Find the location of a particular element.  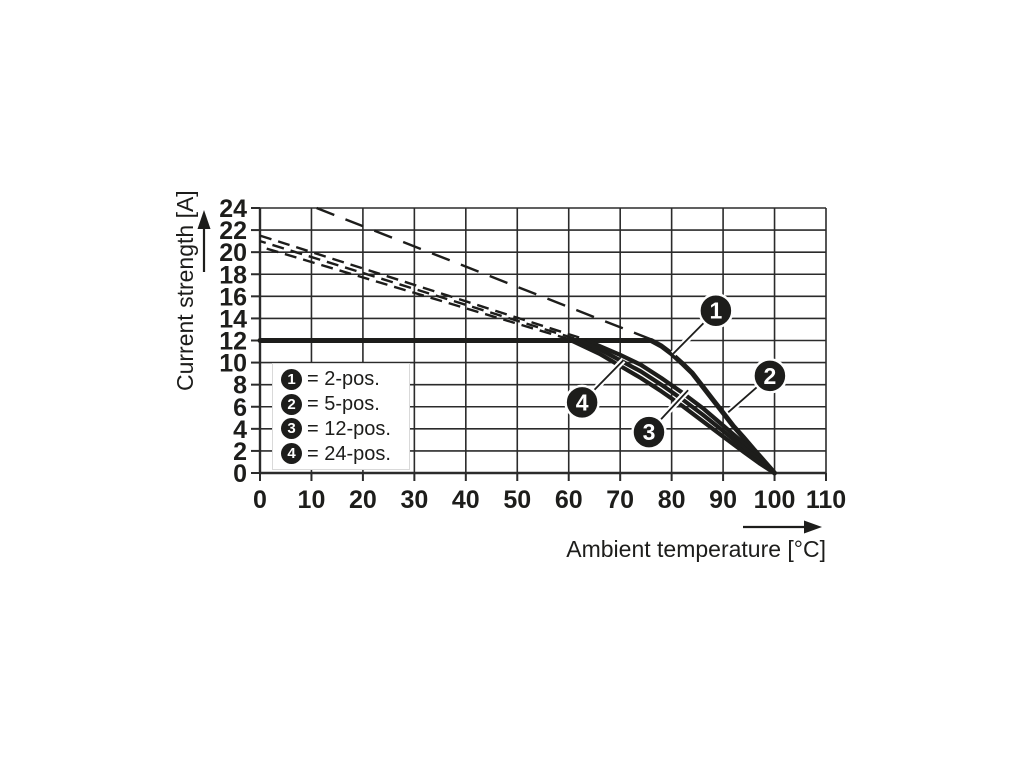

curve-marker-2: 2 is located at coordinates (757, 386).